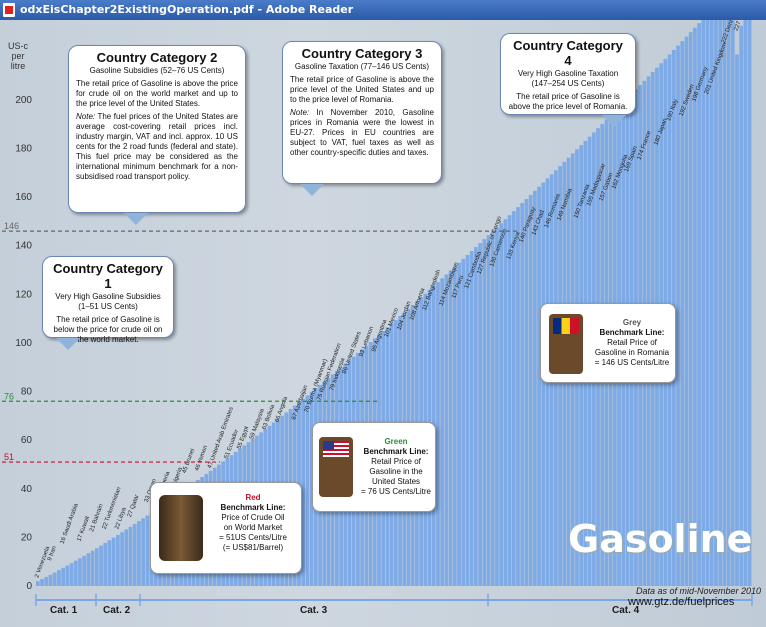  What do you see at coordinates (9, 396) in the screenshot?
I see `benchmark-value: 76` at bounding box center [9, 396].